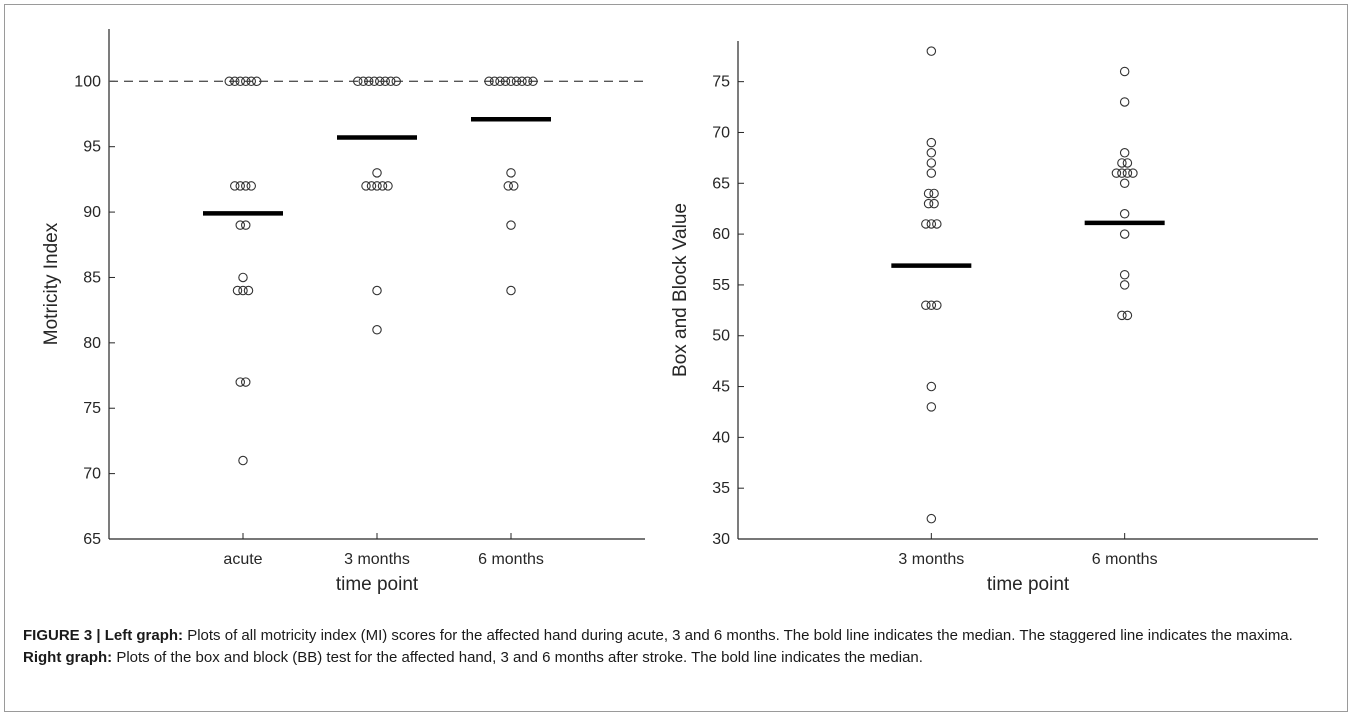 The image size is (1354, 720). What do you see at coordinates (92, 408) in the screenshot?
I see `mi-y-tick-label: 75` at bounding box center [92, 408].